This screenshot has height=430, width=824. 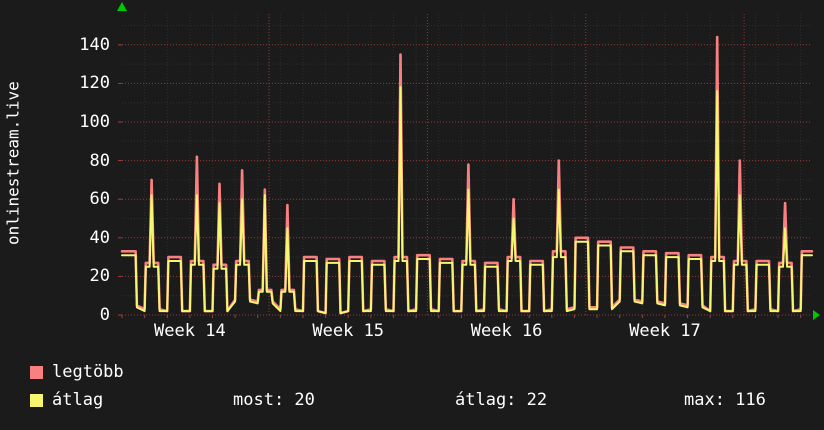 I want to click on legend-swatch-atlag, so click(x=36, y=400).